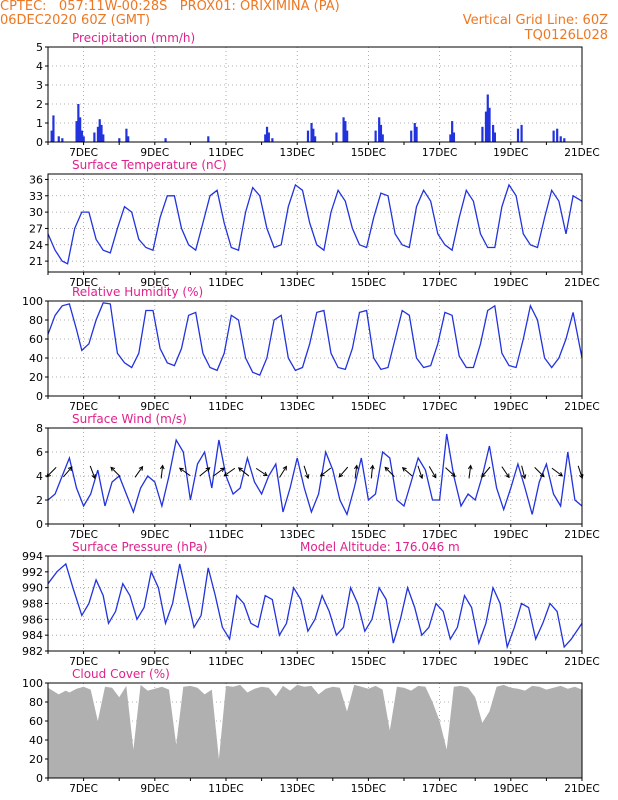  Describe the element at coordinates (32, 556) in the screenshot. I see `y-tick-label: 994` at that location.